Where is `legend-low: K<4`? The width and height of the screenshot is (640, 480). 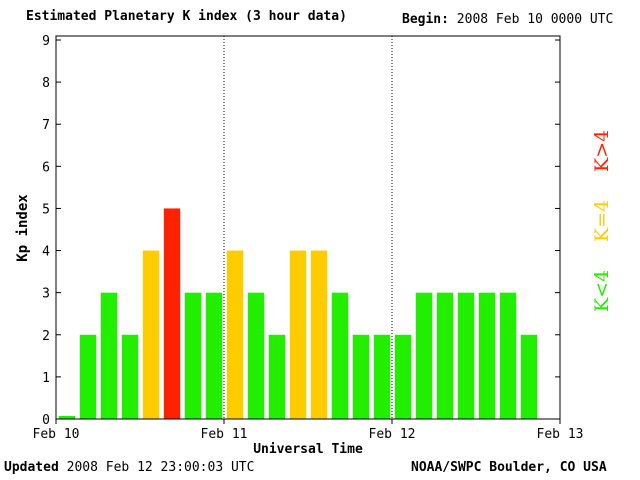 legend-low: K<4 is located at coordinates (602, 290).